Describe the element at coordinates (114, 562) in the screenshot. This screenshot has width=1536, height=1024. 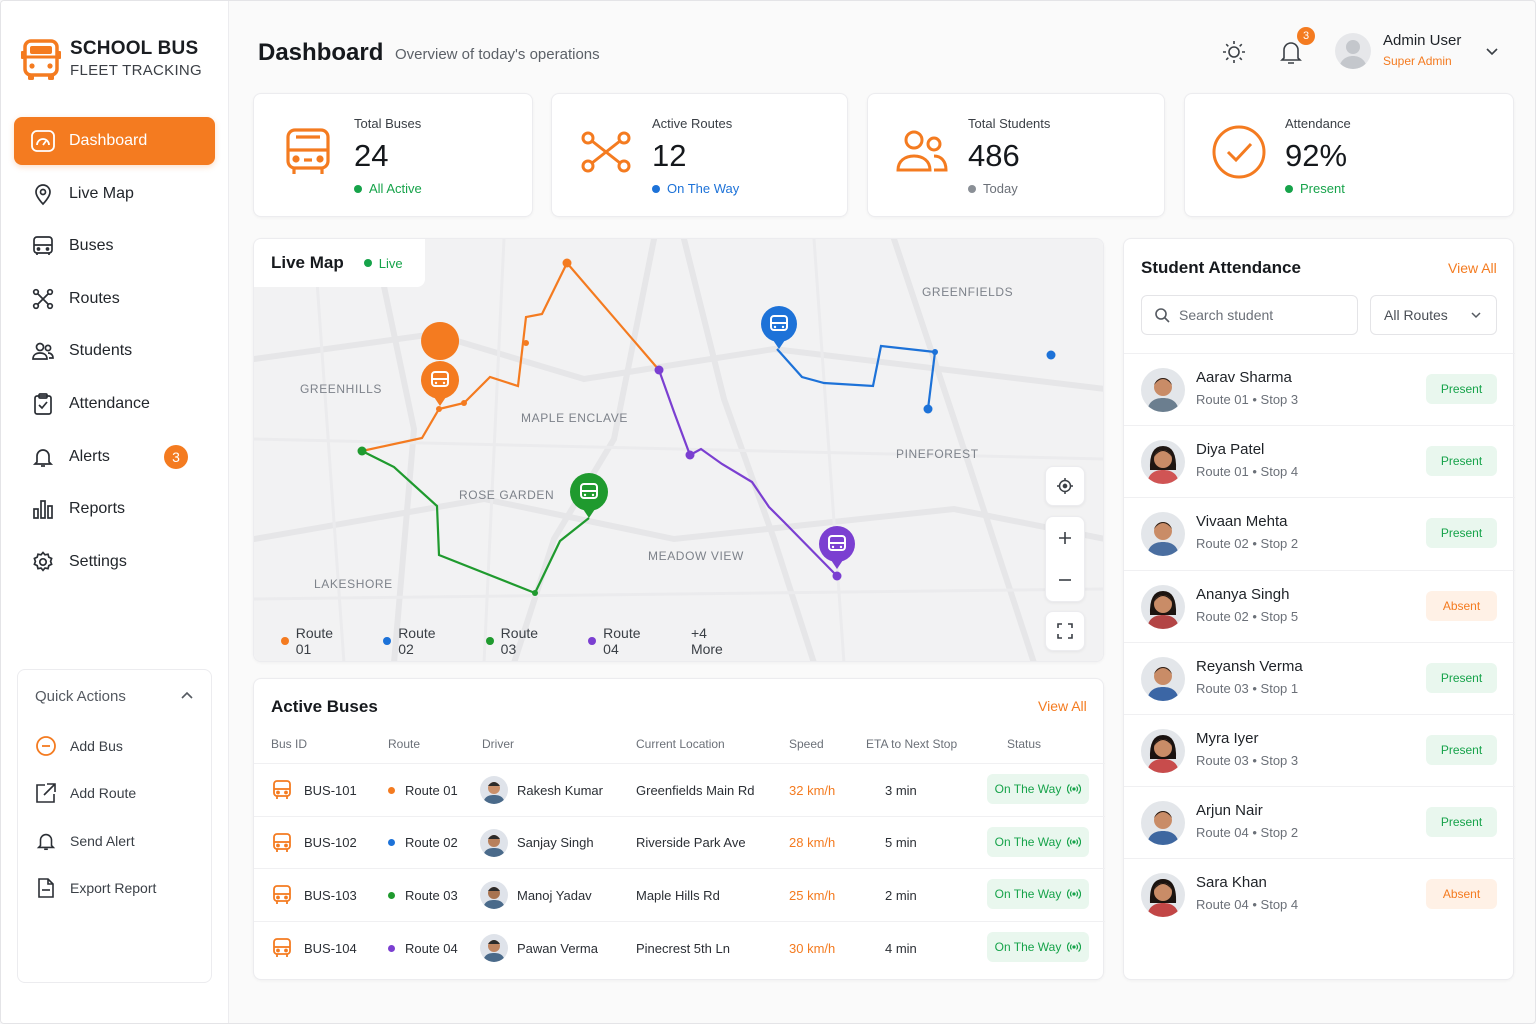
I see `sidebar-item-settings: Settings` at that location.